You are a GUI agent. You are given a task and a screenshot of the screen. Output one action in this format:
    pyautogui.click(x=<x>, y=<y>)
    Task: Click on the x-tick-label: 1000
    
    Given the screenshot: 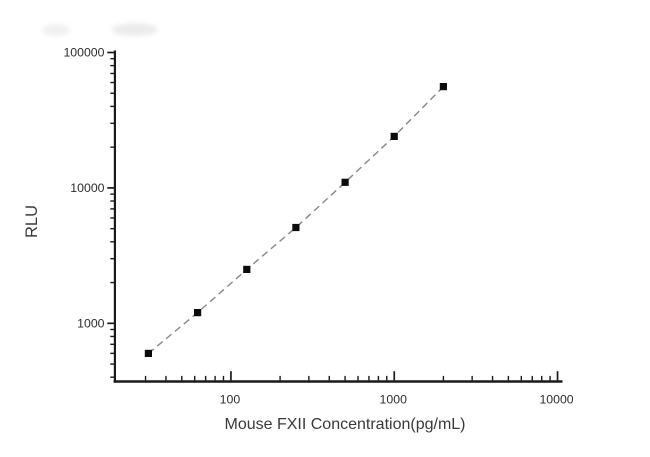 What is the action you would take?
    pyautogui.click(x=394, y=400)
    